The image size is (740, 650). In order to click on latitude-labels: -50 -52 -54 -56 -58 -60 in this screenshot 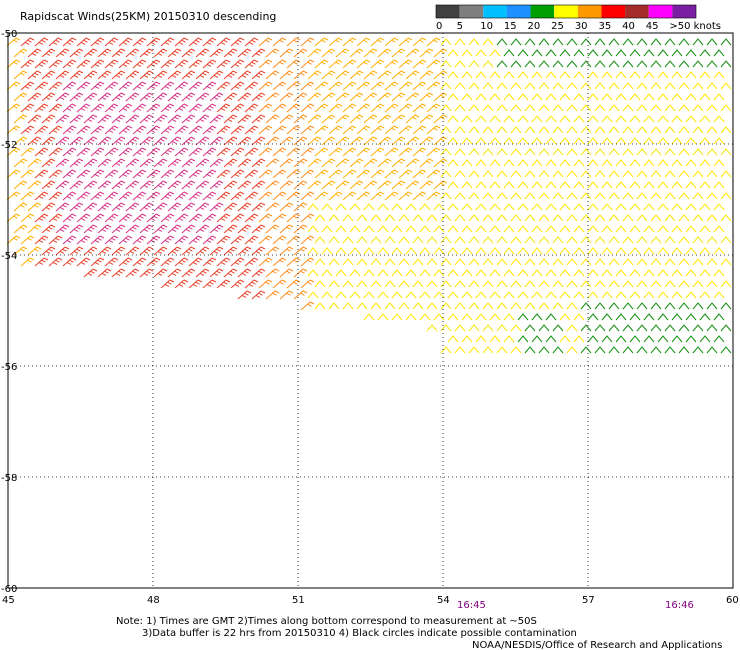, I will do `click(9, 312)`.